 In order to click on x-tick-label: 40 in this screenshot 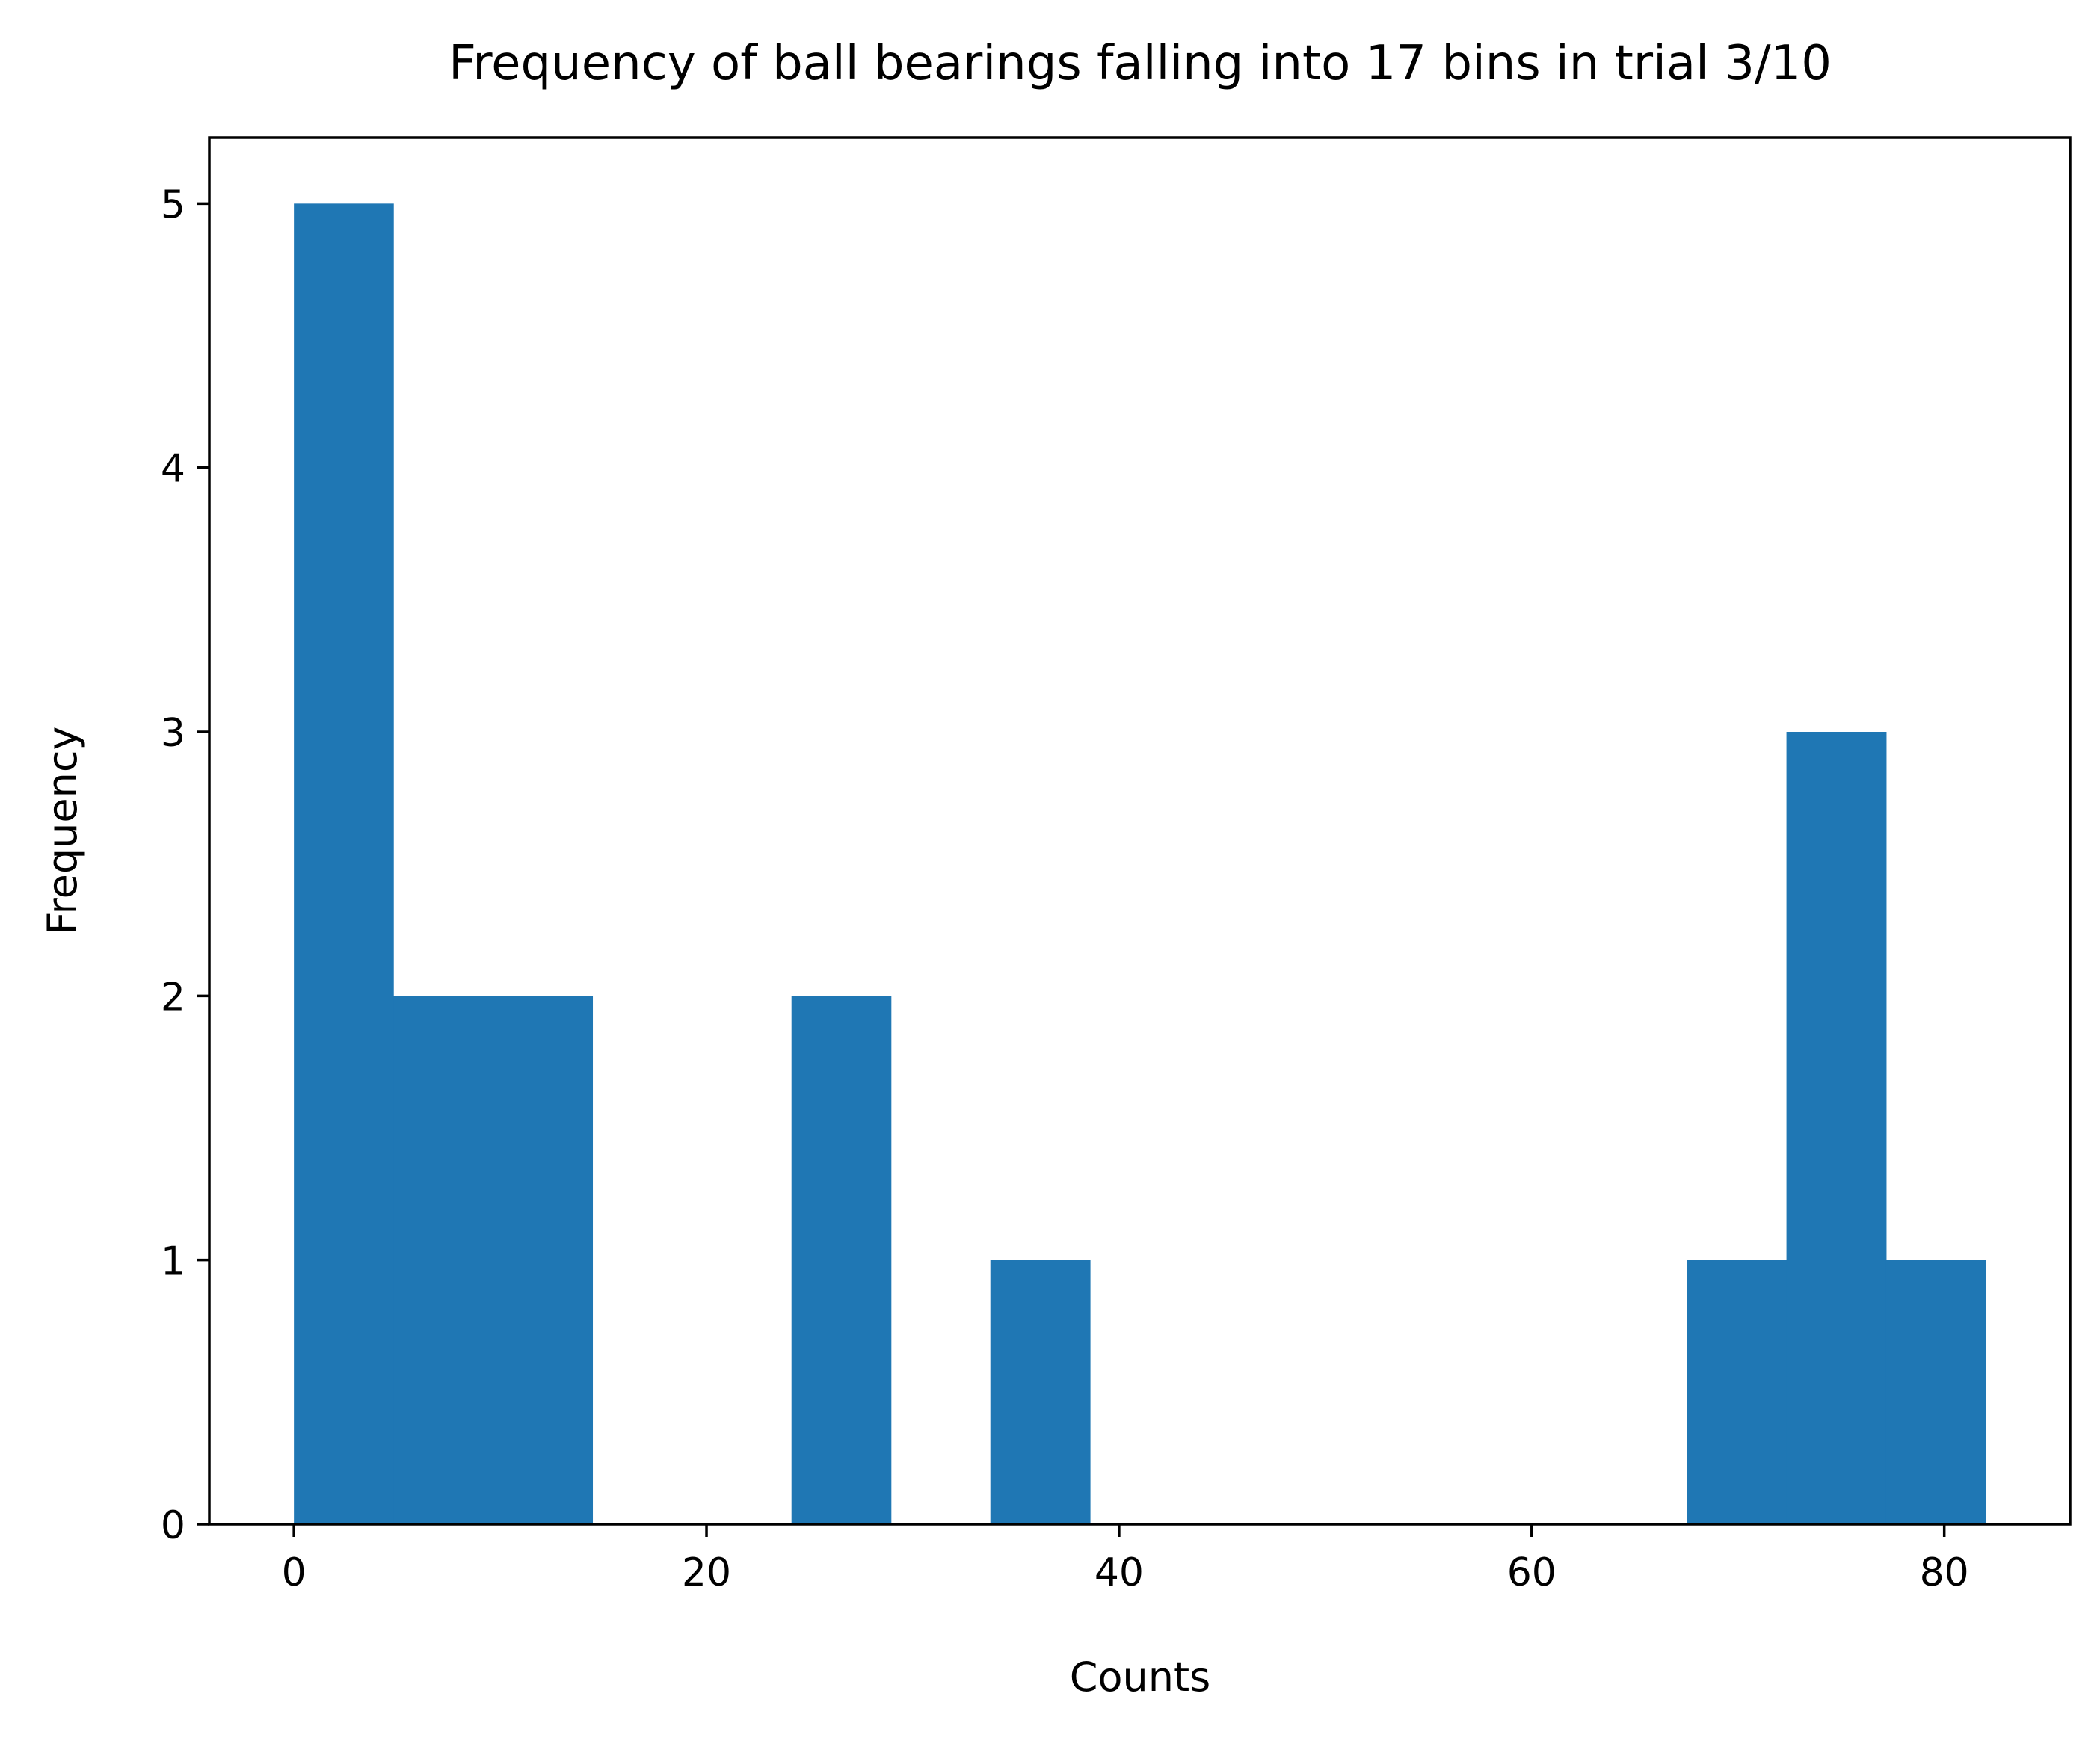, I will do `click(1119, 1572)`.